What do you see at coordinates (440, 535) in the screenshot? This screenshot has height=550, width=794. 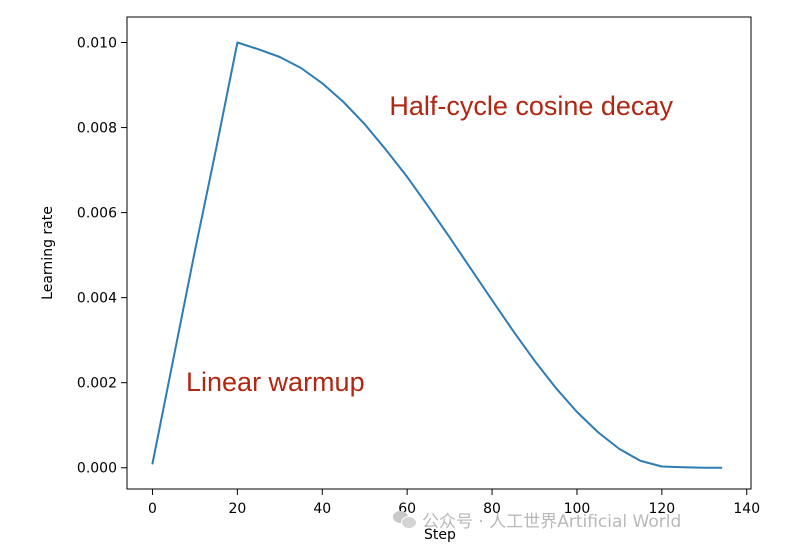 I see `x-axis-label: Step` at bounding box center [440, 535].